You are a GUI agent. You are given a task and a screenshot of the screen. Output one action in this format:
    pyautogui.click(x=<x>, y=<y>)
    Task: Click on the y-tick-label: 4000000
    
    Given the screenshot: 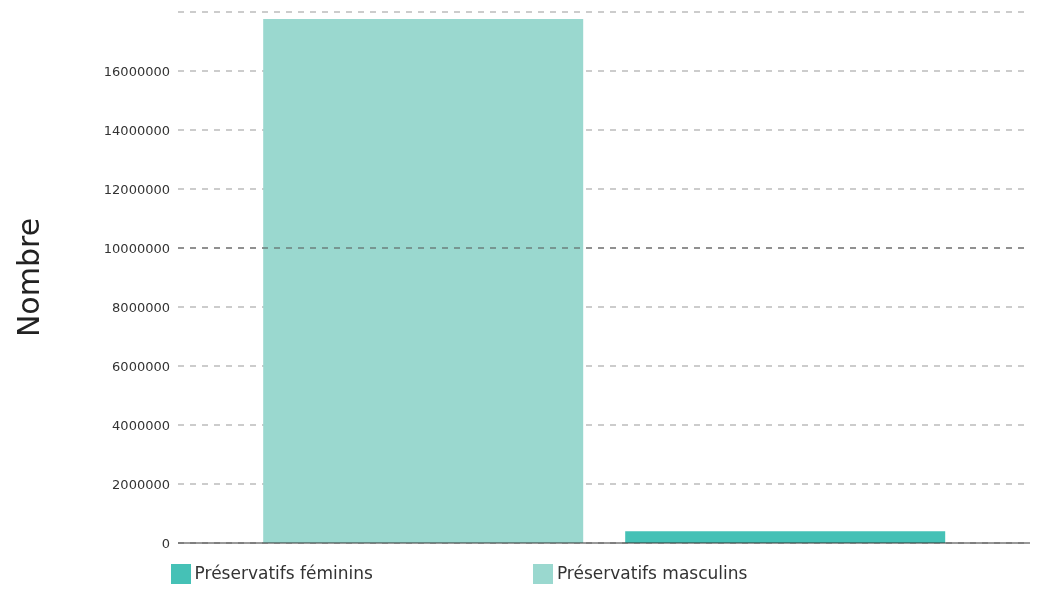 What is the action you would take?
    pyautogui.click(x=141, y=425)
    